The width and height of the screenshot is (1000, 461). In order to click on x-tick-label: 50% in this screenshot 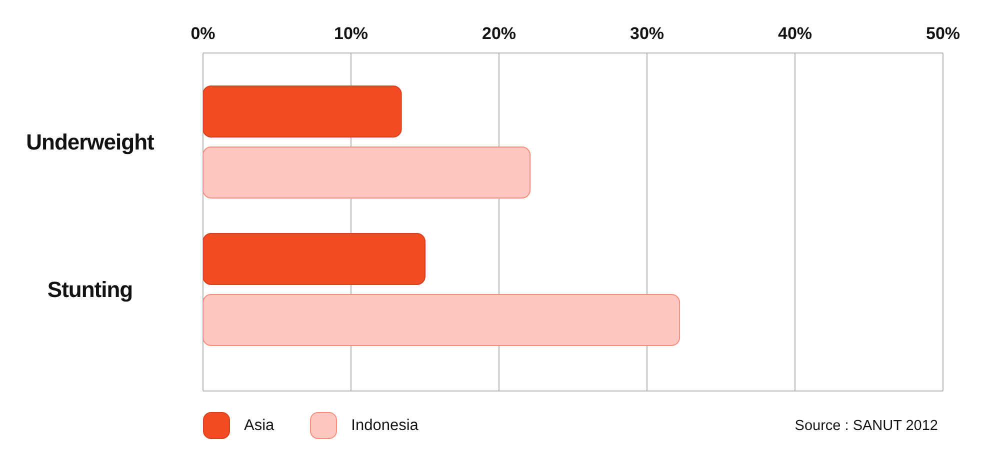, I will do `click(943, 33)`.